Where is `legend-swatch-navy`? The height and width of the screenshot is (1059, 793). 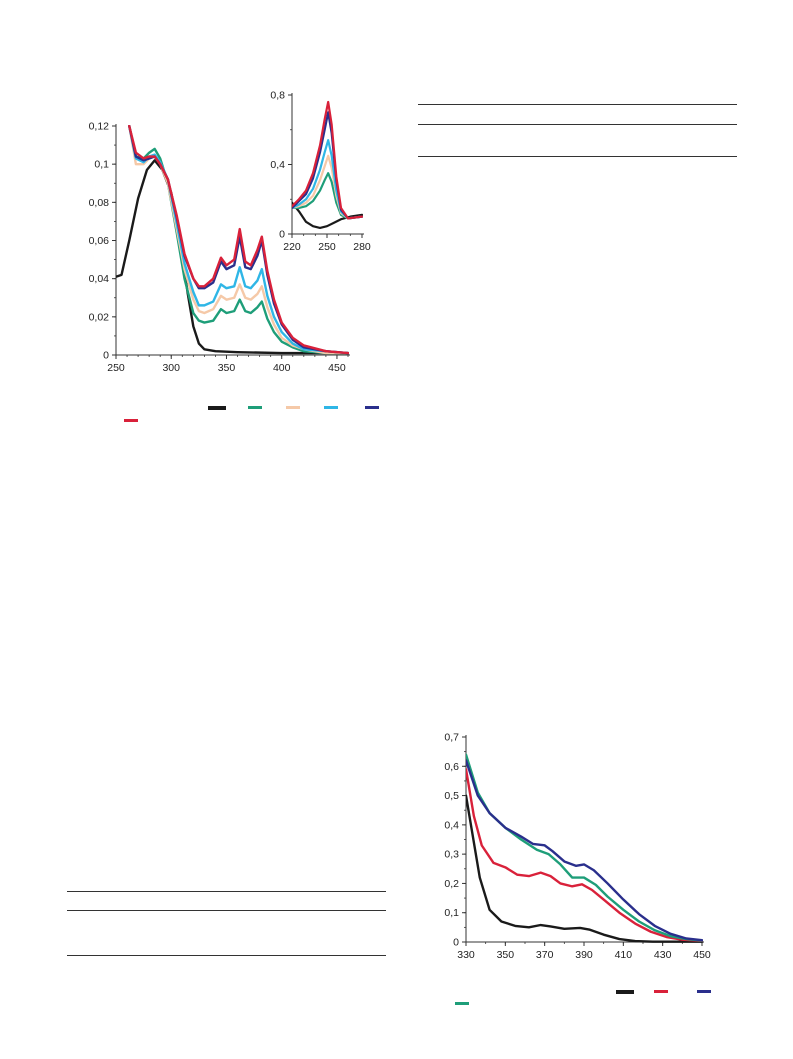
legend-swatch-navy is located at coordinates (372, 407).